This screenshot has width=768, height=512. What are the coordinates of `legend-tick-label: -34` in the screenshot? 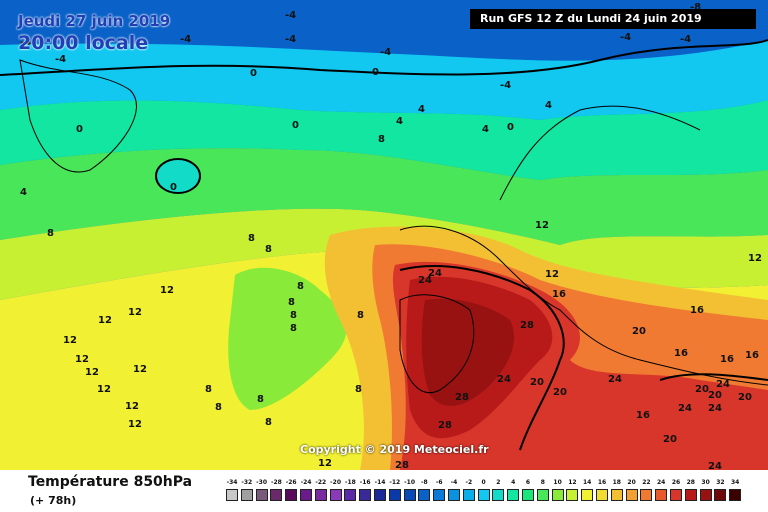 It's located at (232, 482).